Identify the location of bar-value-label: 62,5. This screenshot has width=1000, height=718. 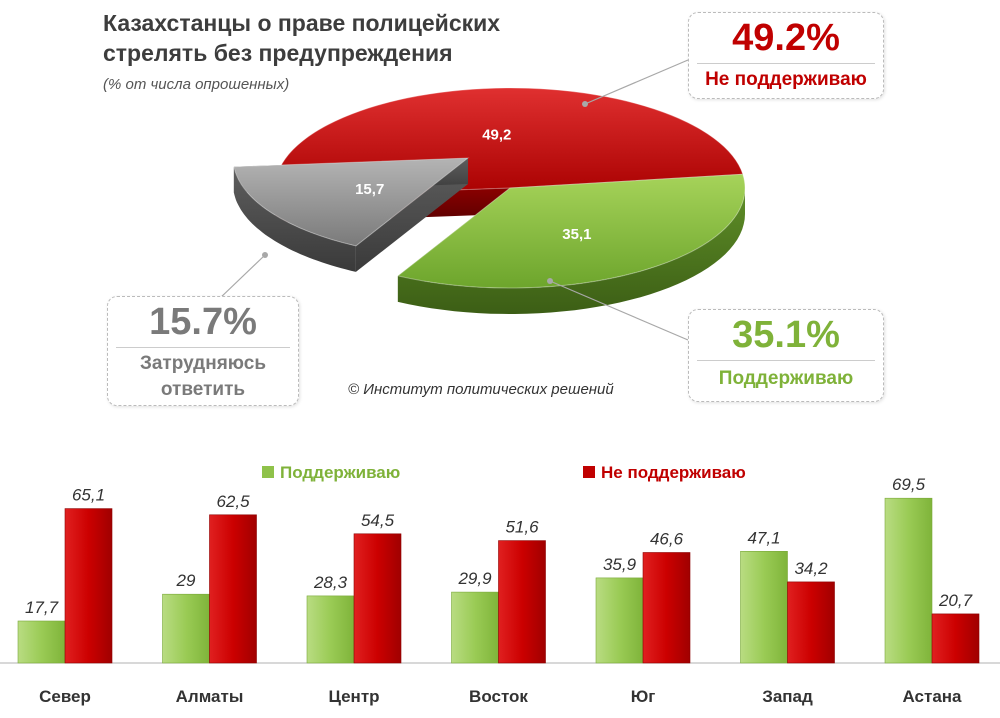
(233, 501).